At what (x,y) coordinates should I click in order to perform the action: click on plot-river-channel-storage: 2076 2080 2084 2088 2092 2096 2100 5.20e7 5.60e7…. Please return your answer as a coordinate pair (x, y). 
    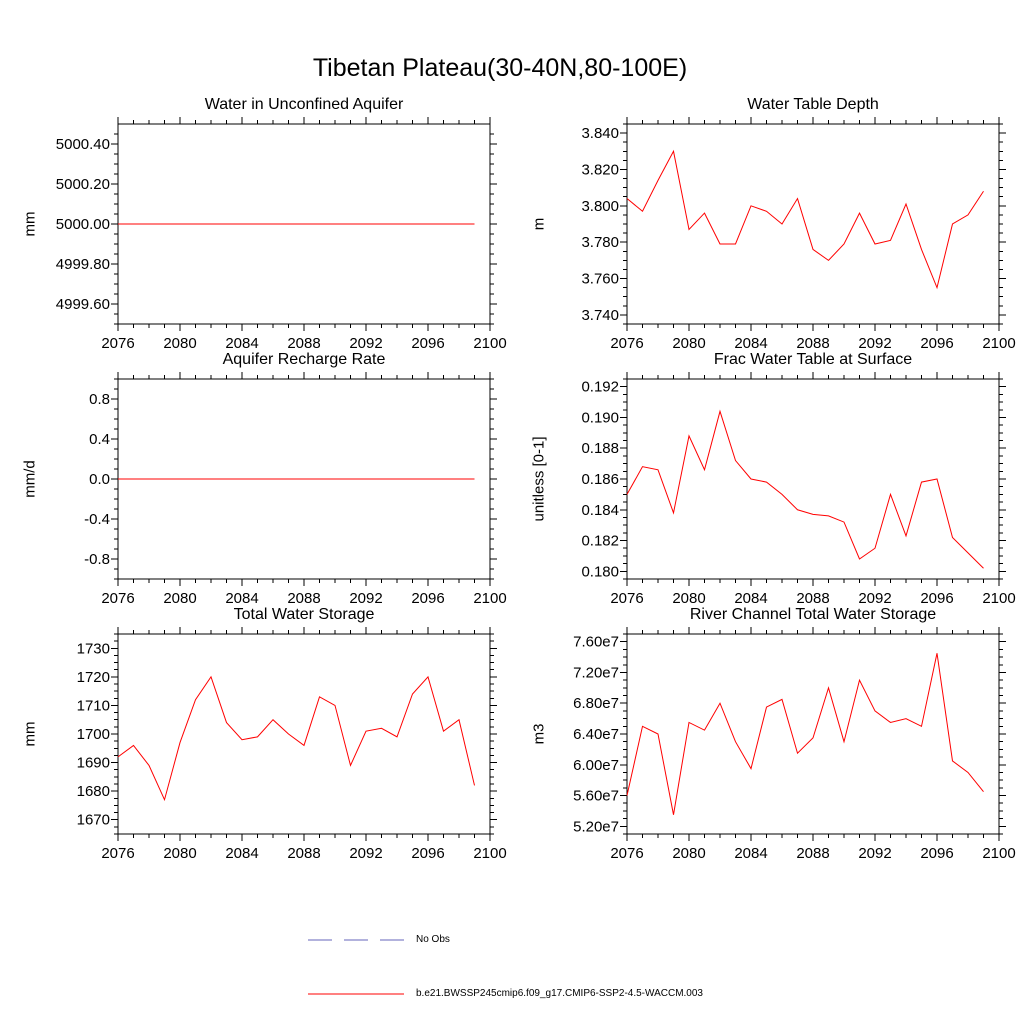
    Looking at the image, I should click on (794, 744).